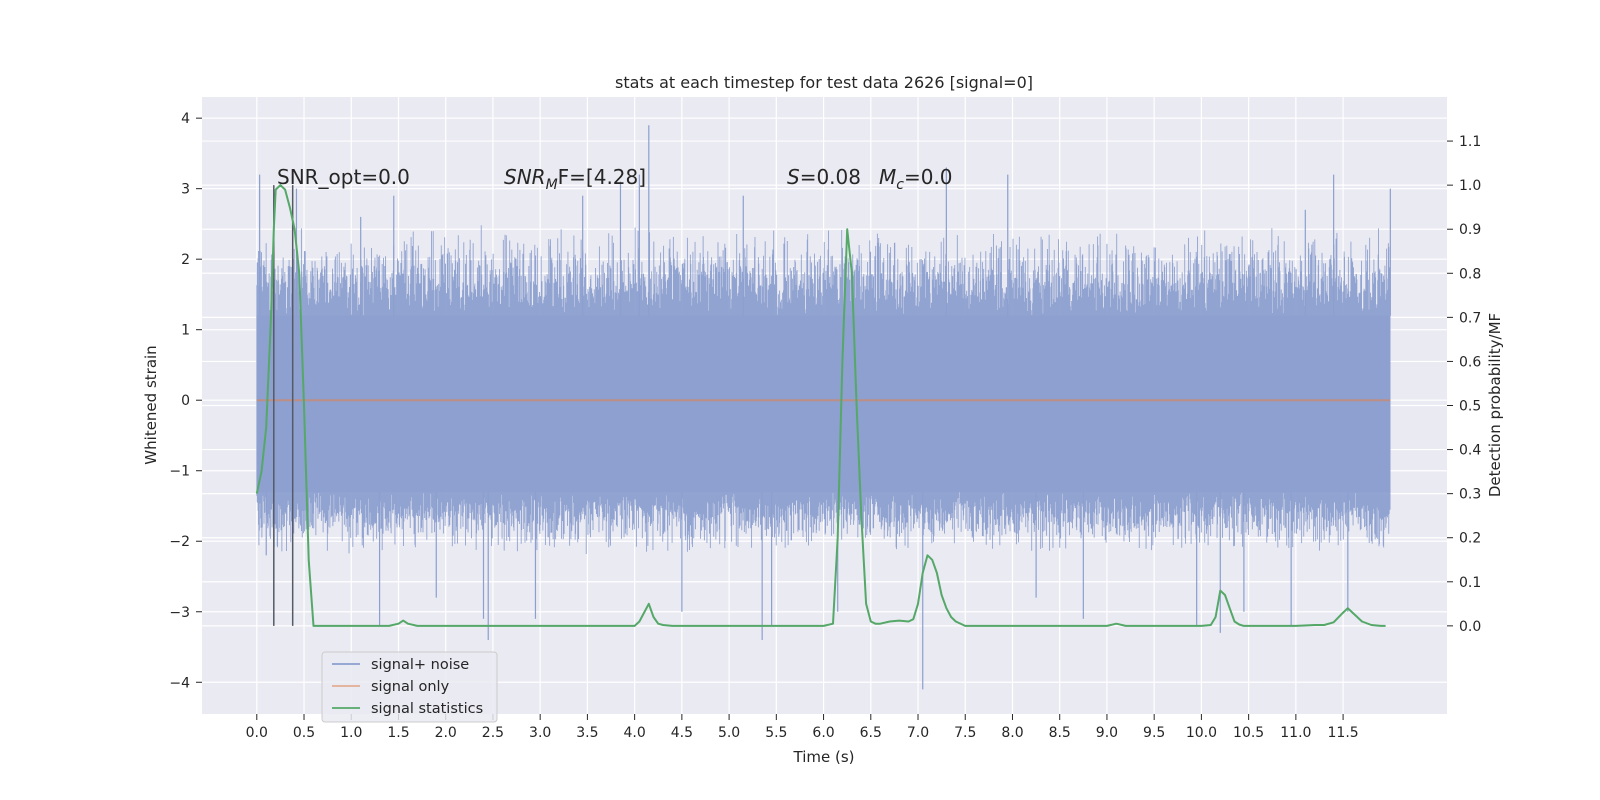 This screenshot has width=1600, height=800. Describe the element at coordinates (420, 665) in the screenshot. I see `legend-label-signal-plus-noise: signal+ noise` at that location.